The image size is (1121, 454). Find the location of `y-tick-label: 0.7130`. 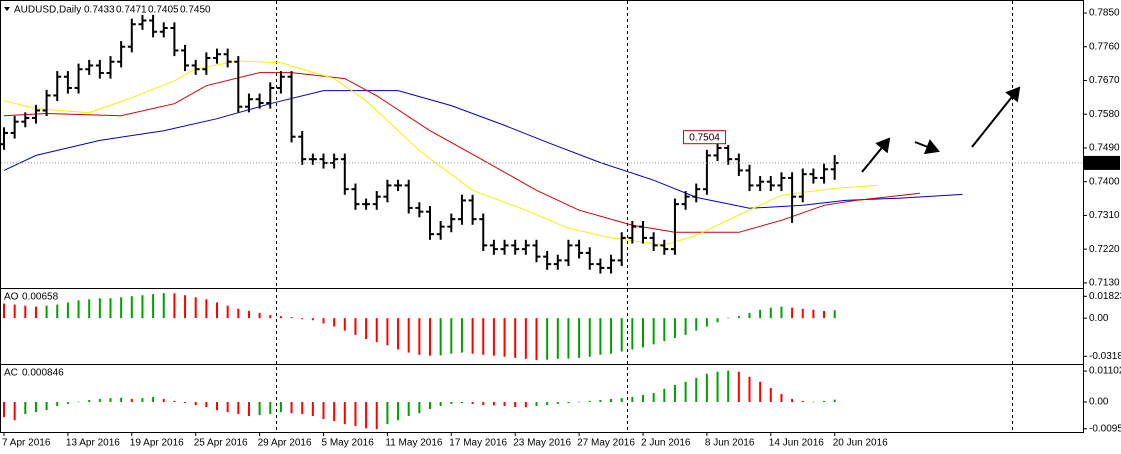

y-tick-label: 0.7130 is located at coordinates (1104, 283).